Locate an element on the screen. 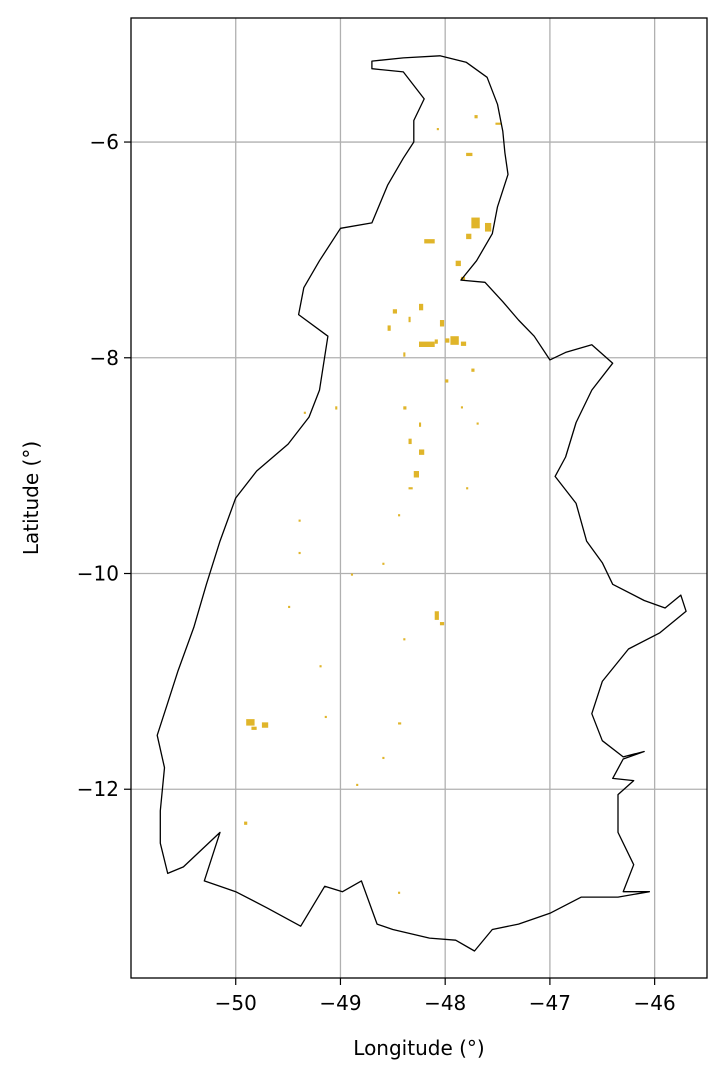 The image size is (726, 1080). y-tick-label: −8 is located at coordinates (104, 358).